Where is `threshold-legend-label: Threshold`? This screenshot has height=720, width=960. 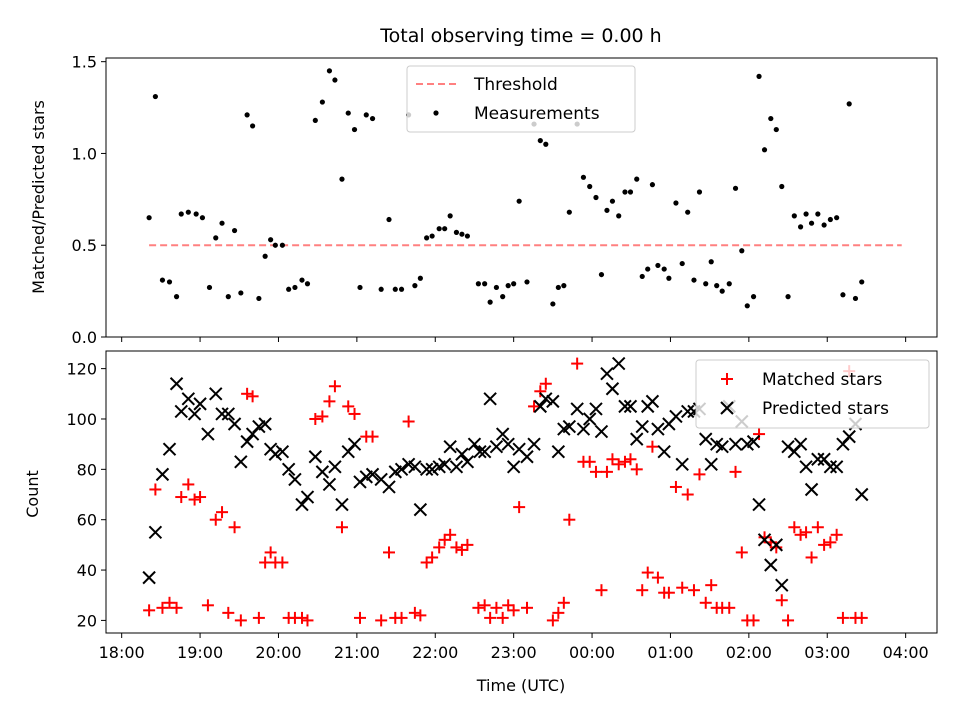
threshold-legend-label: Threshold is located at coordinates (515, 85).